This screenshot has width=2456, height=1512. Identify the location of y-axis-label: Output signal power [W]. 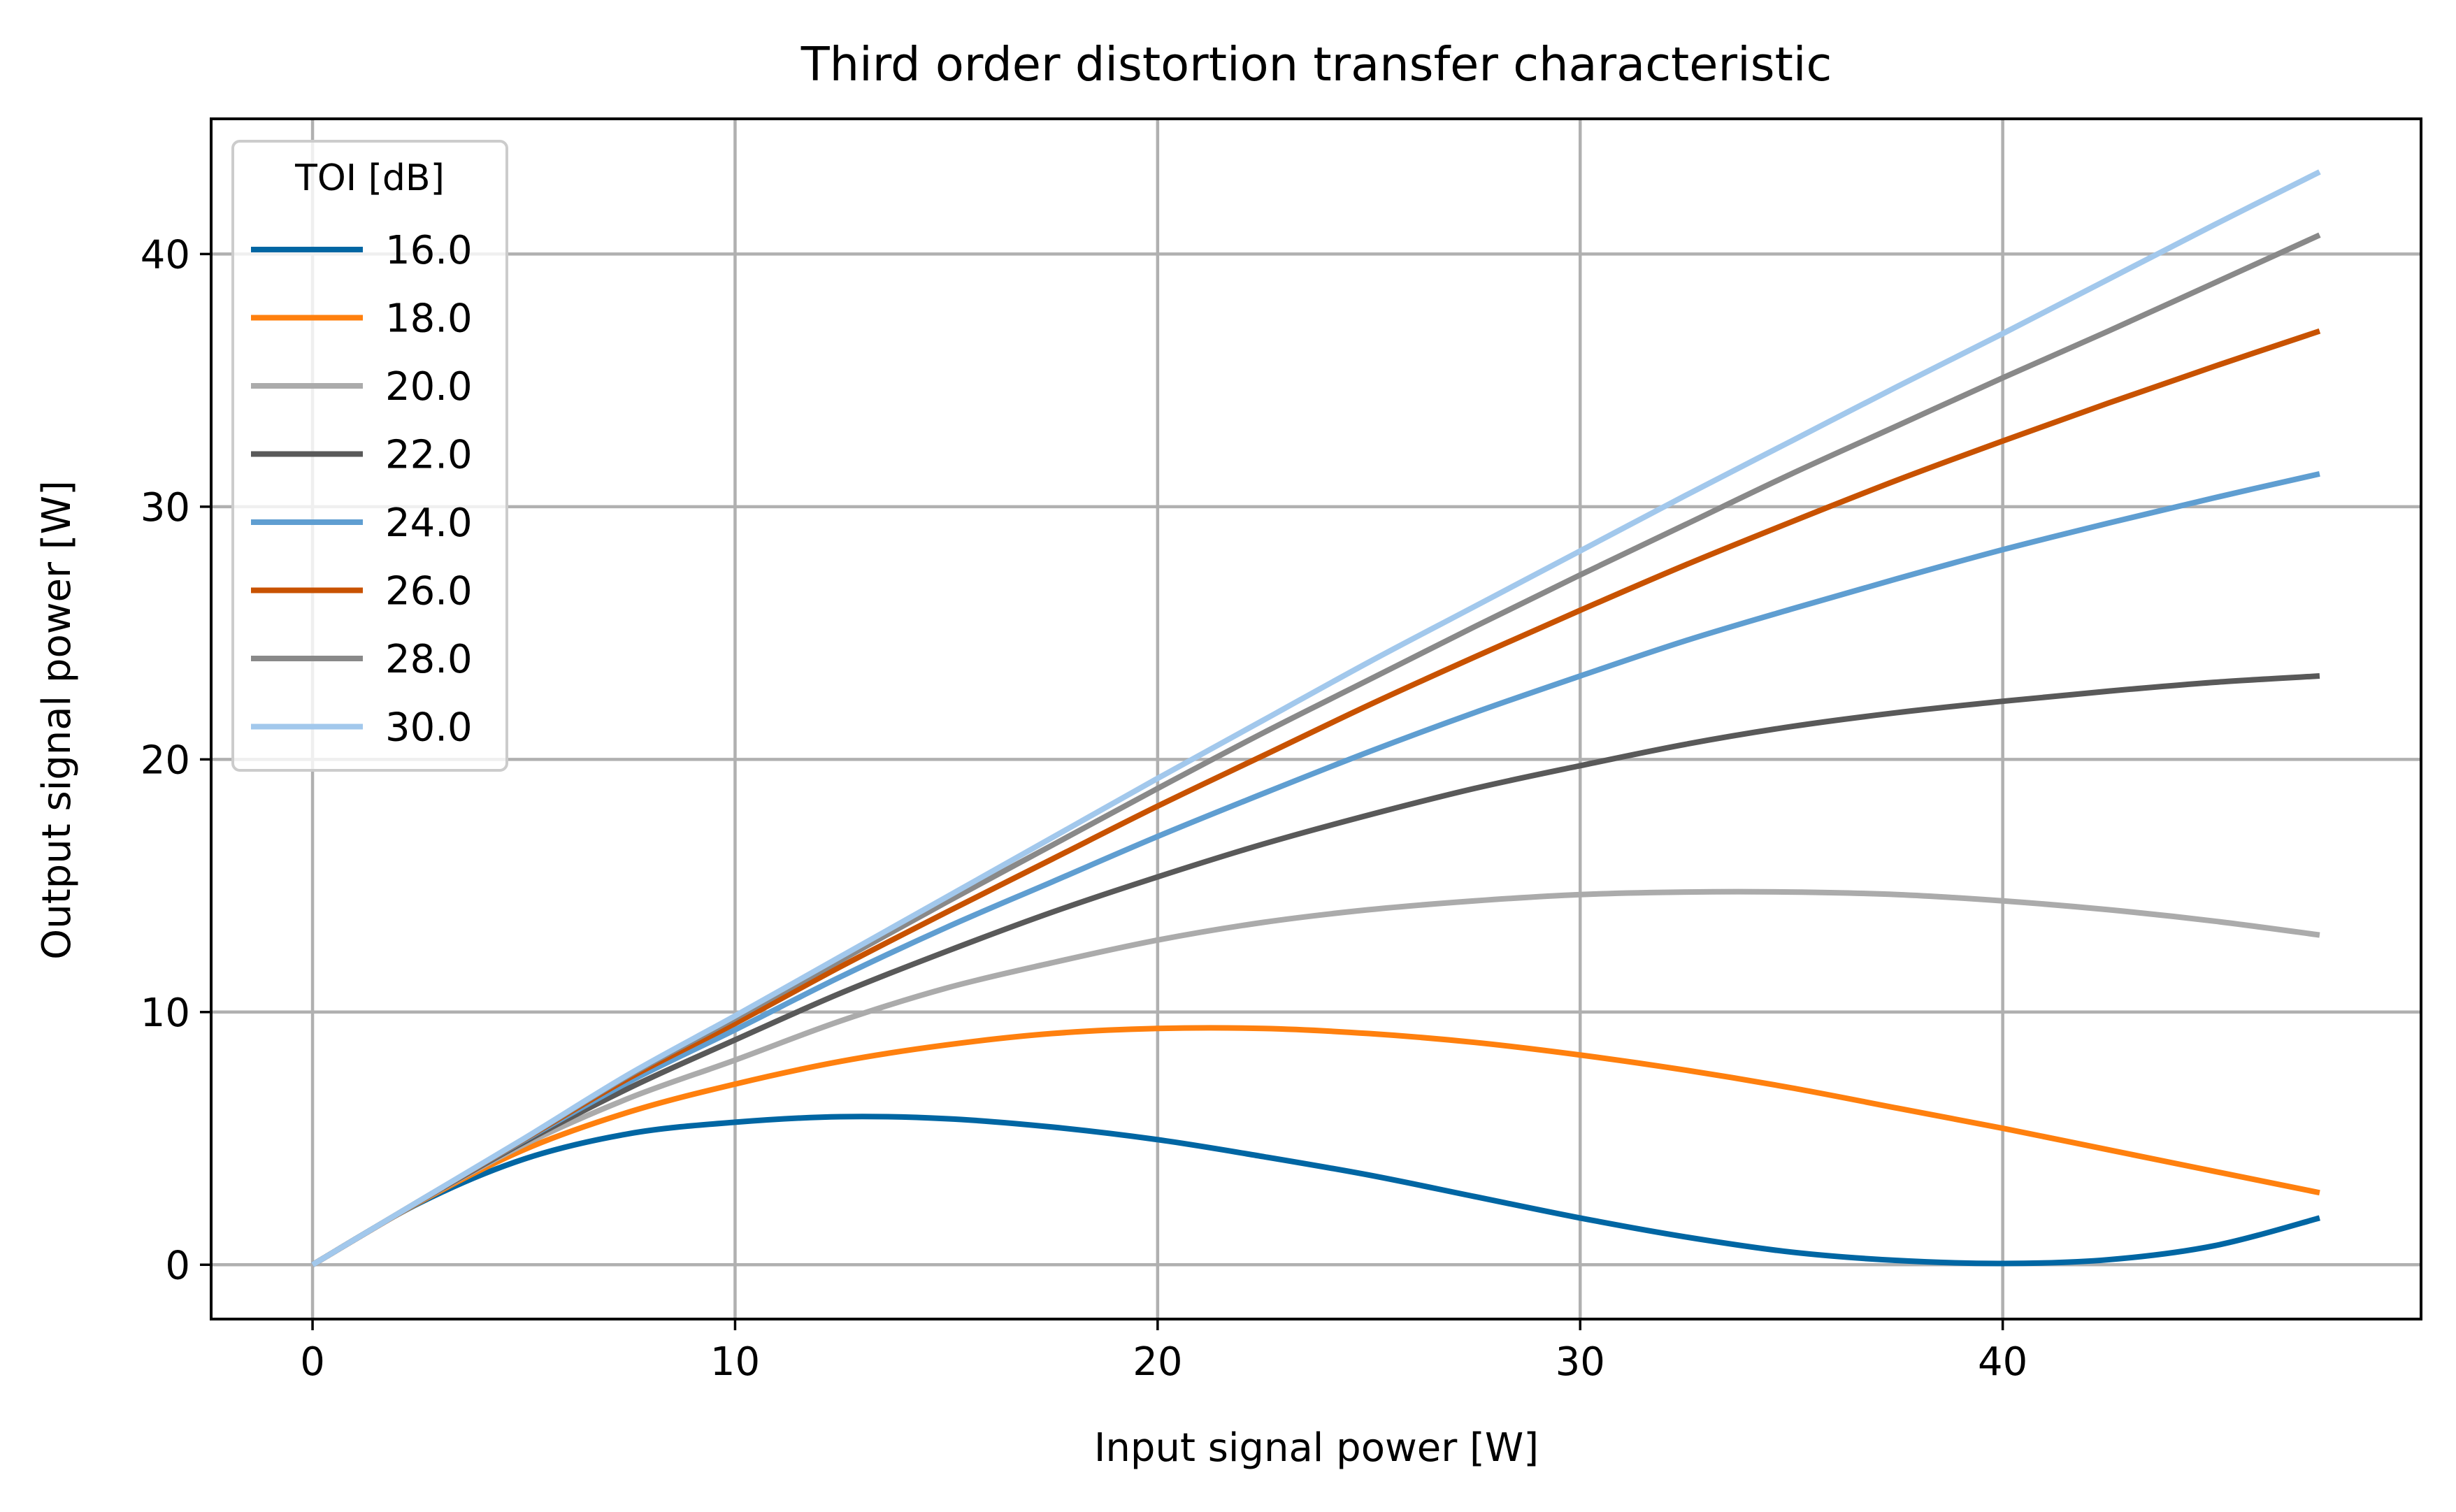
(57, 720).